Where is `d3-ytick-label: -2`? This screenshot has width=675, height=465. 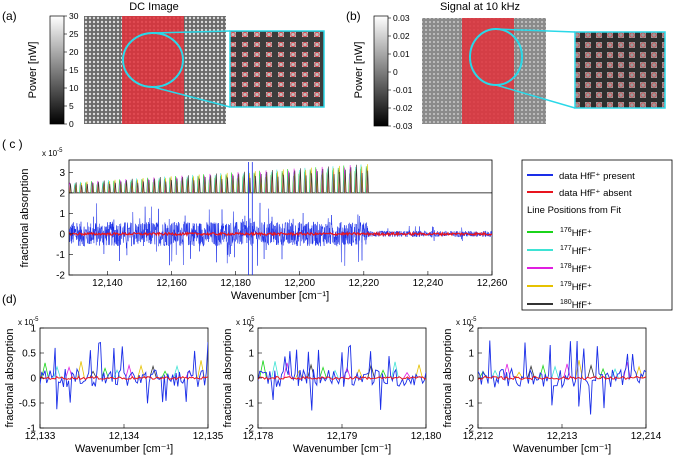 d3-ytick-label: -2 is located at coordinates (469, 429).